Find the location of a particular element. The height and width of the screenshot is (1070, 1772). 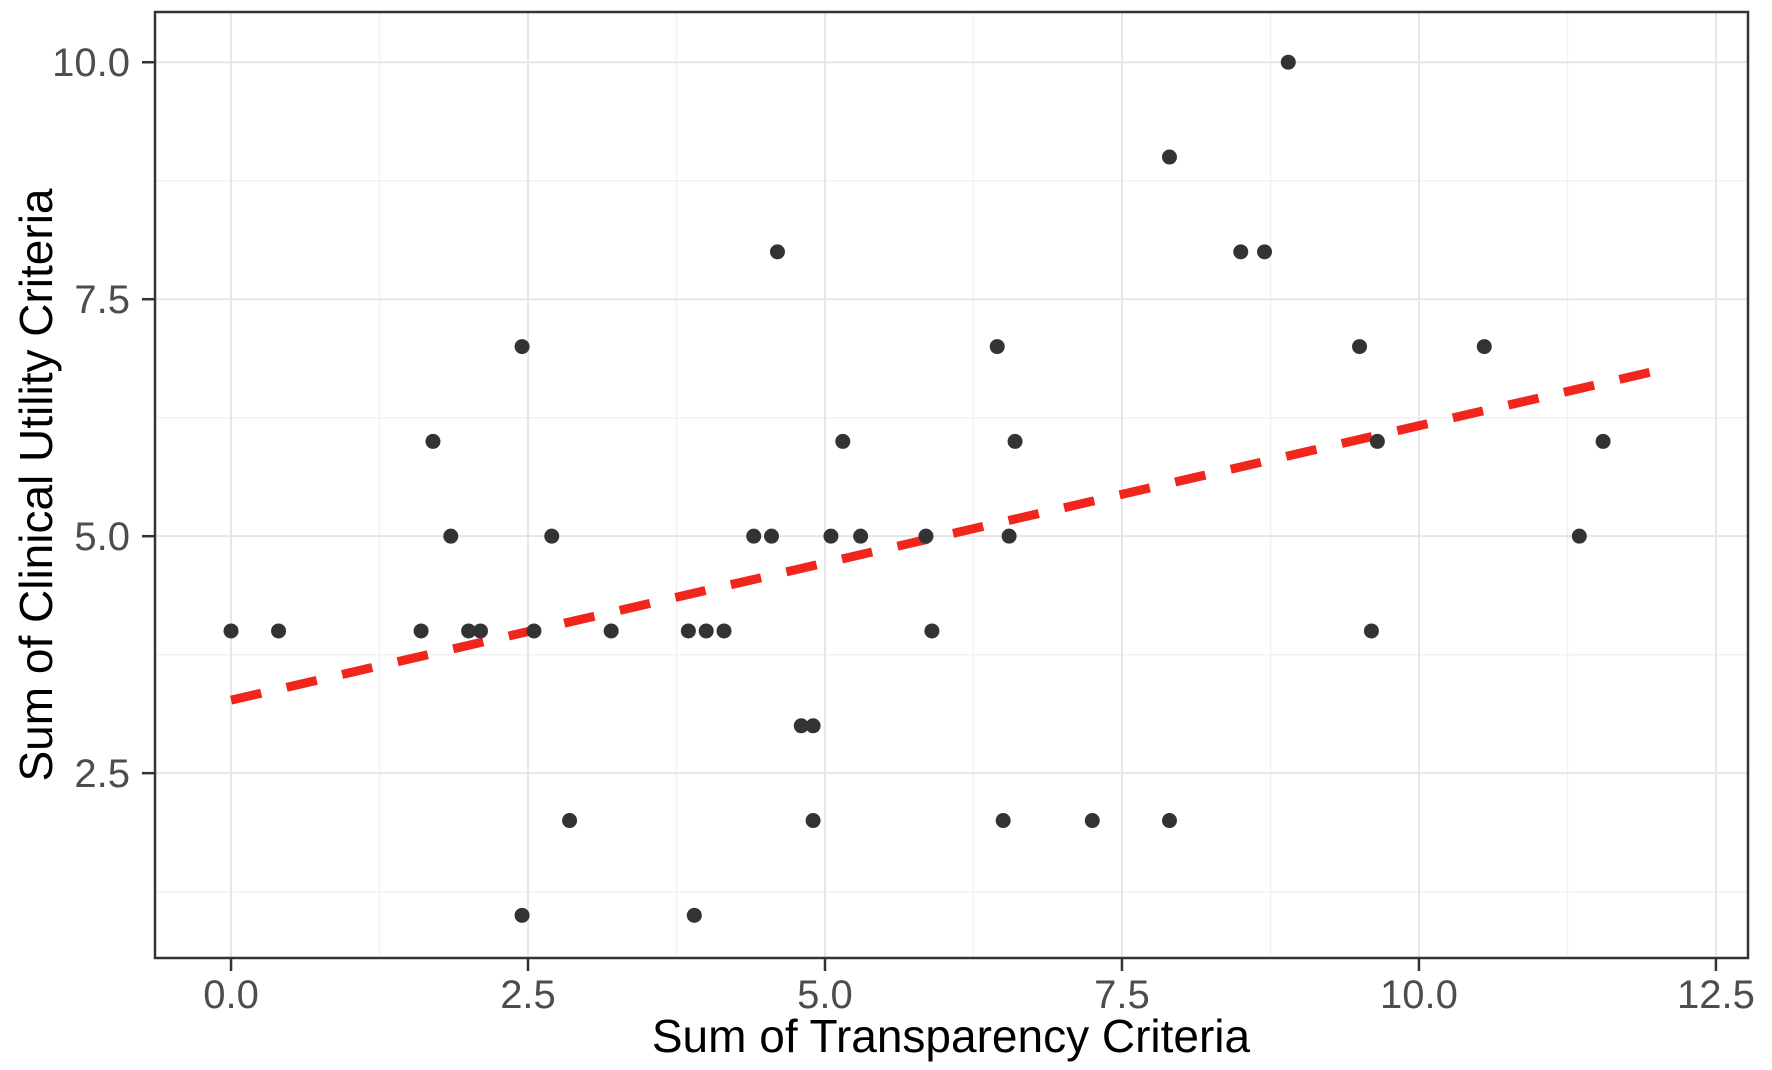

x-tick-labels: 0.0 2.5 5.0 7.5 10.0 12.5 is located at coordinates (979, 995).